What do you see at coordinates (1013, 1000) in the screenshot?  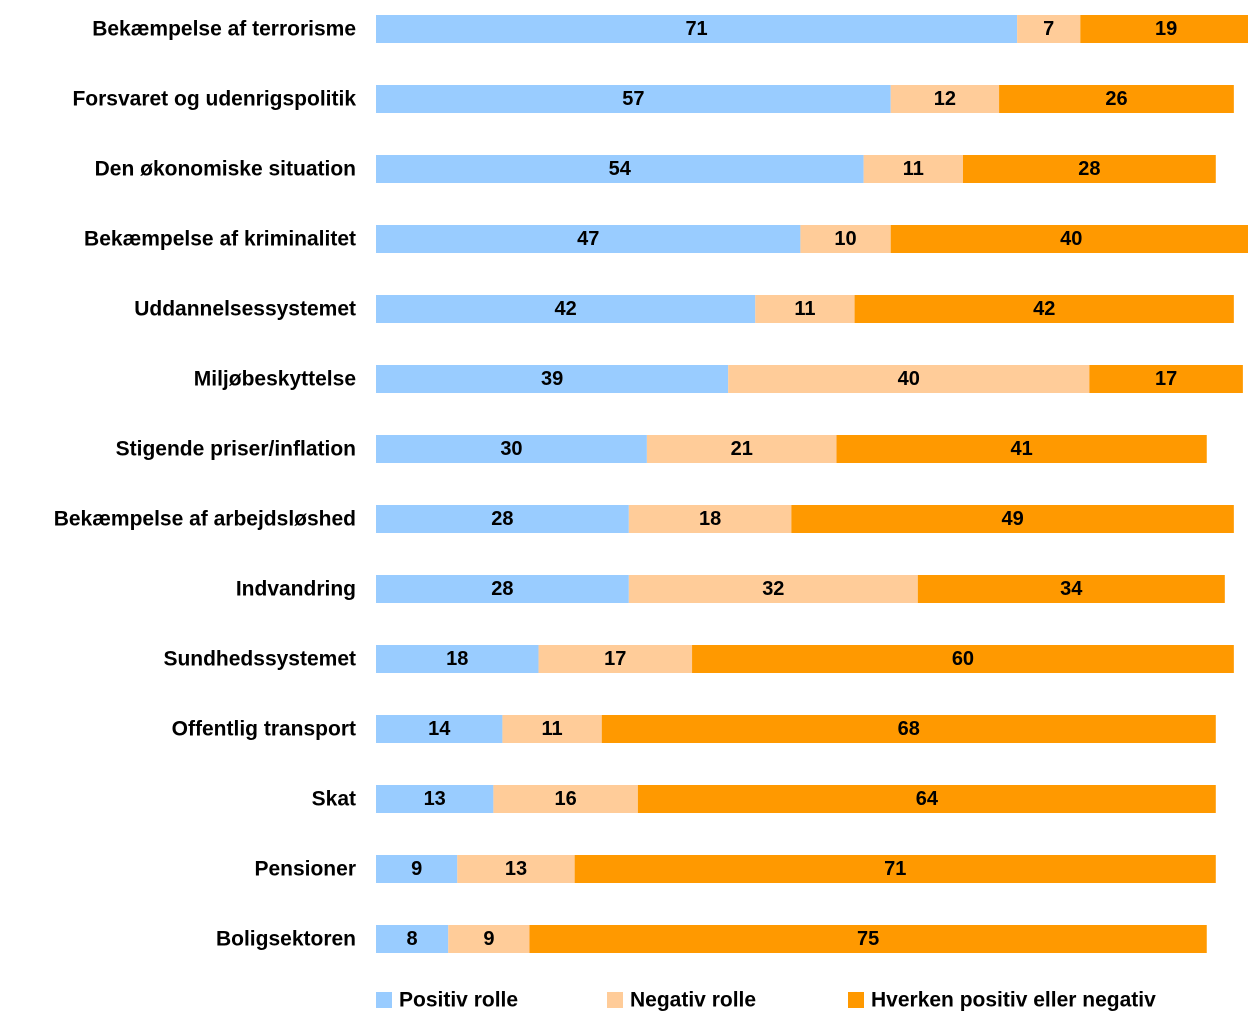 I see `legend-label: Hverken positiv eller negativ` at bounding box center [1013, 1000].